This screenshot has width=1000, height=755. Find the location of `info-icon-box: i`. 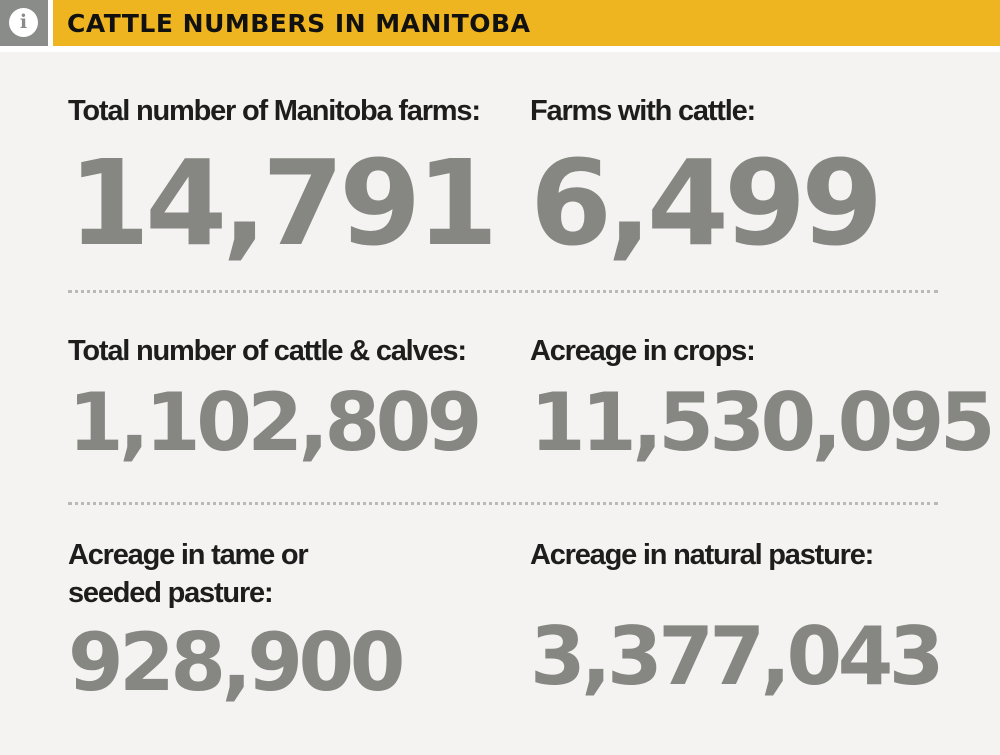

info-icon-box: i is located at coordinates (24, 23).